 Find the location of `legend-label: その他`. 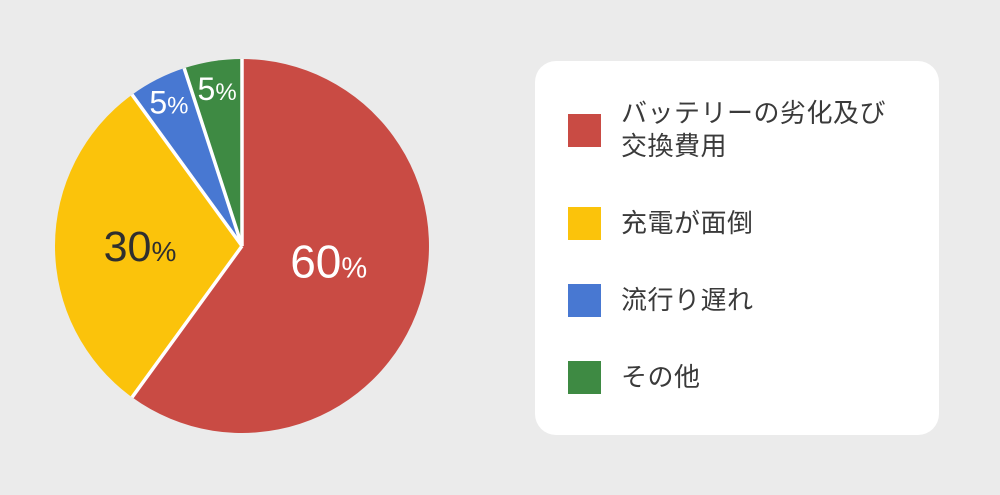

legend-label: その他 is located at coordinates (661, 377).